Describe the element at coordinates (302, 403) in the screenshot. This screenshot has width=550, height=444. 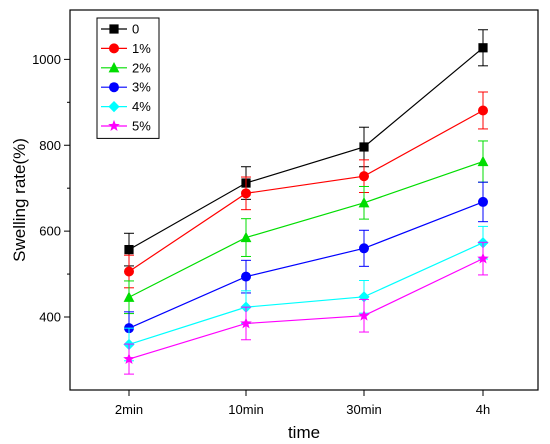
I see `x-axis: 2min 10min 30min 4h` at that location.